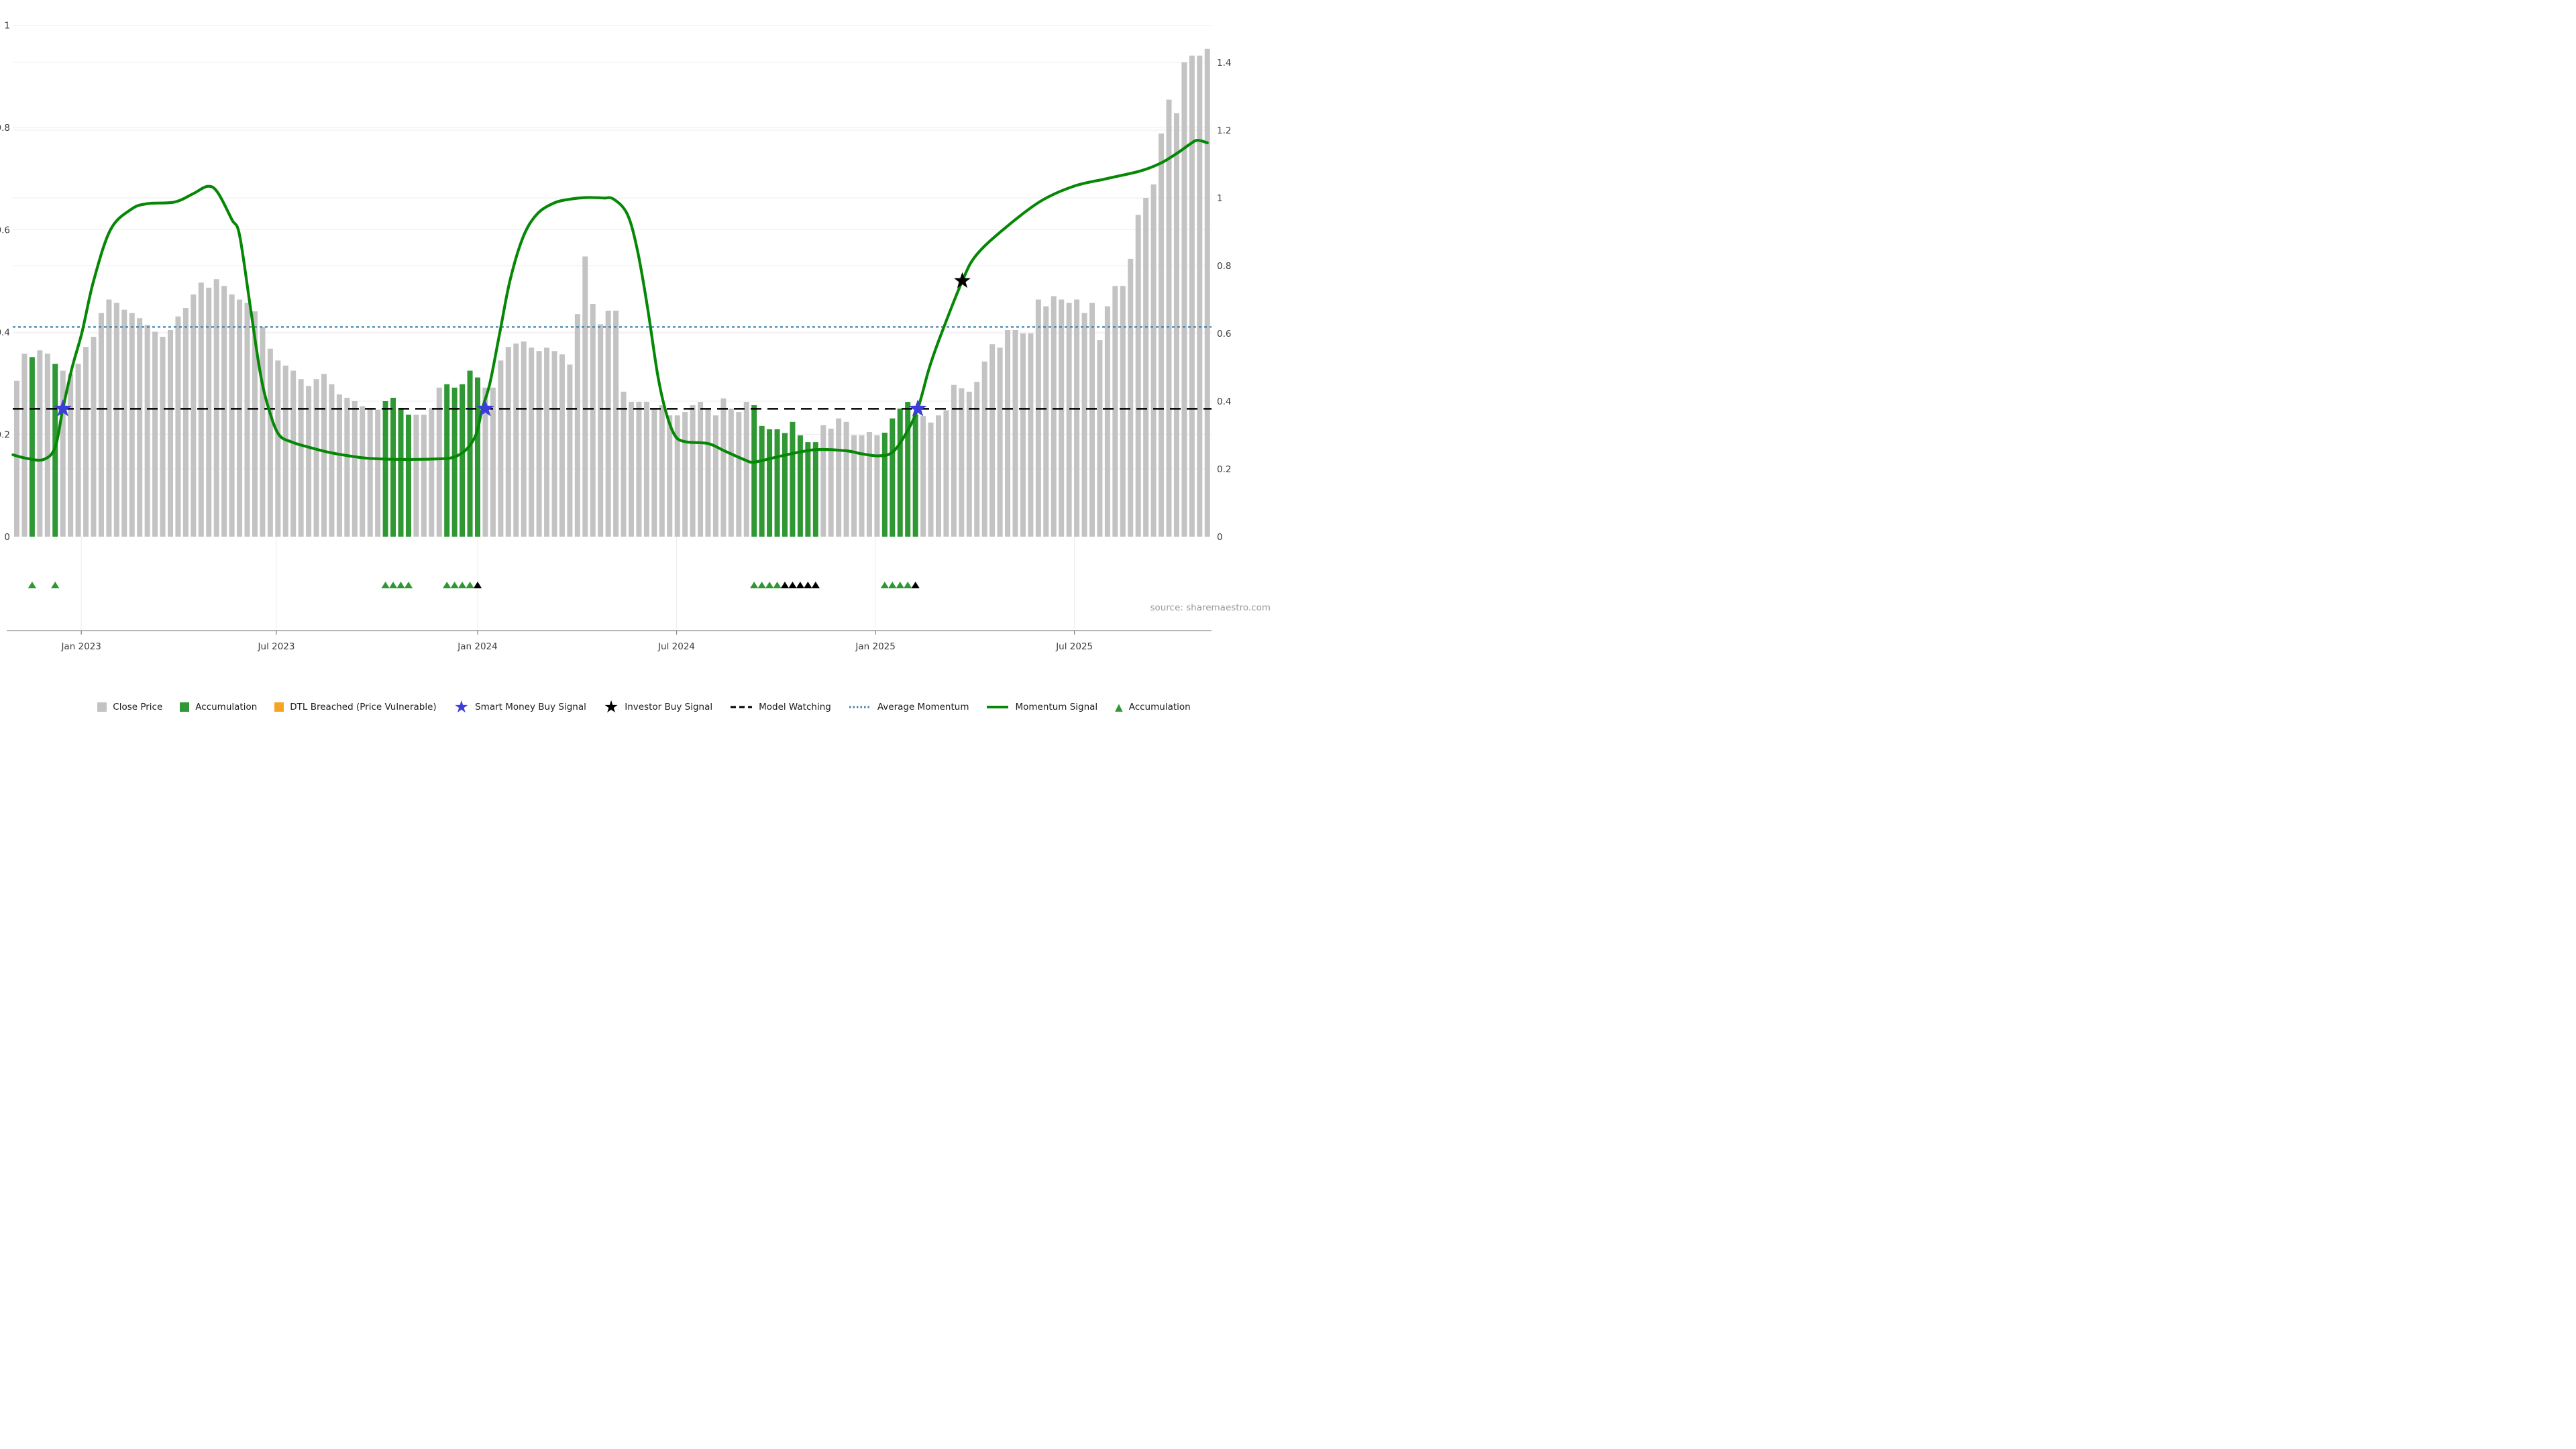 The height and width of the screenshot is (1449, 2576). Describe the element at coordinates (5, 128) in the screenshot. I see `left-axis-tick-label: 0.8` at that location.